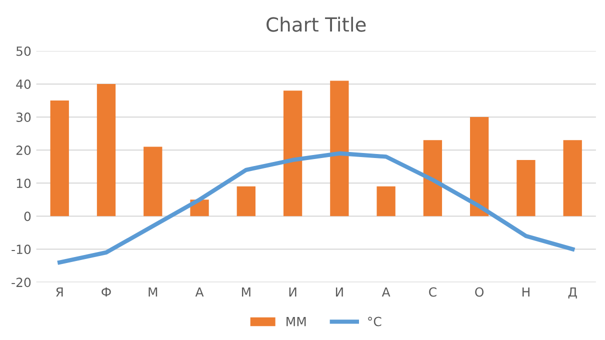 This screenshot has height=340, width=605. Describe the element at coordinates (23, 151) in the screenshot. I see `y-tick-label: 20` at that location.